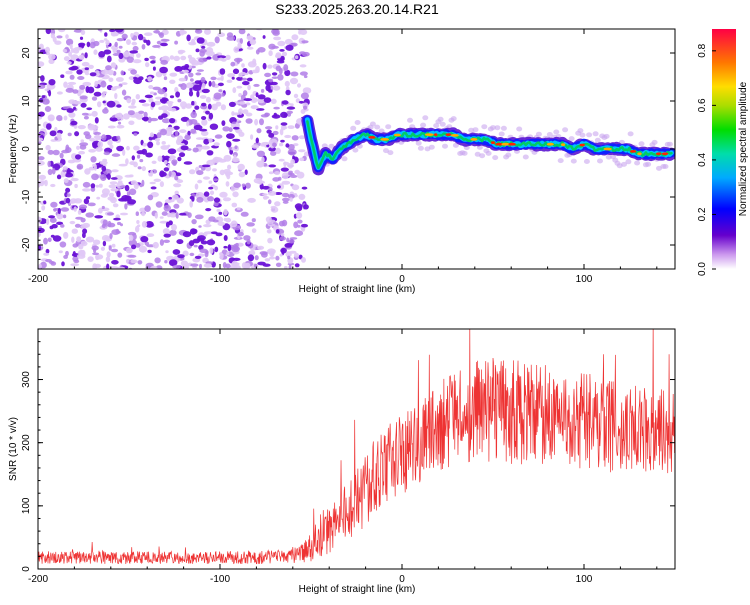  Describe the element at coordinates (658, 154) in the screenshot. I see `signal-hot-spot` at that location.